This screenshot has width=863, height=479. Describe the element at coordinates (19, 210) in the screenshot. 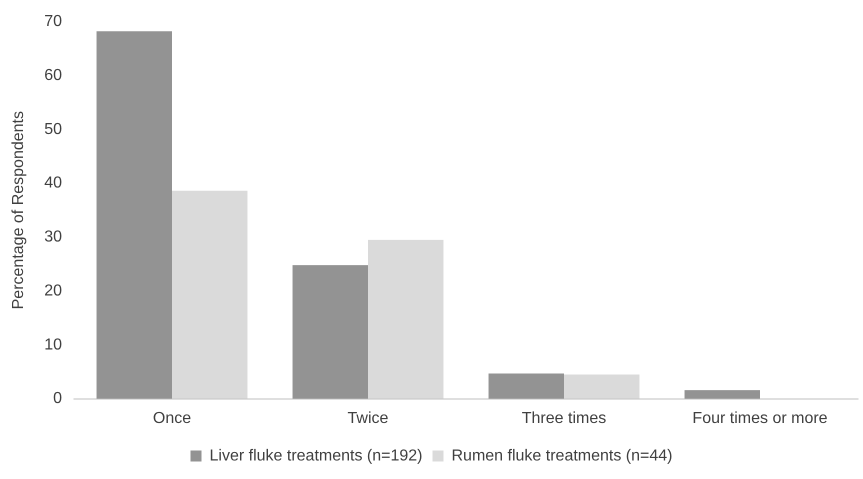

I see `y-axis-title: Percentage of Respondents` at that location.